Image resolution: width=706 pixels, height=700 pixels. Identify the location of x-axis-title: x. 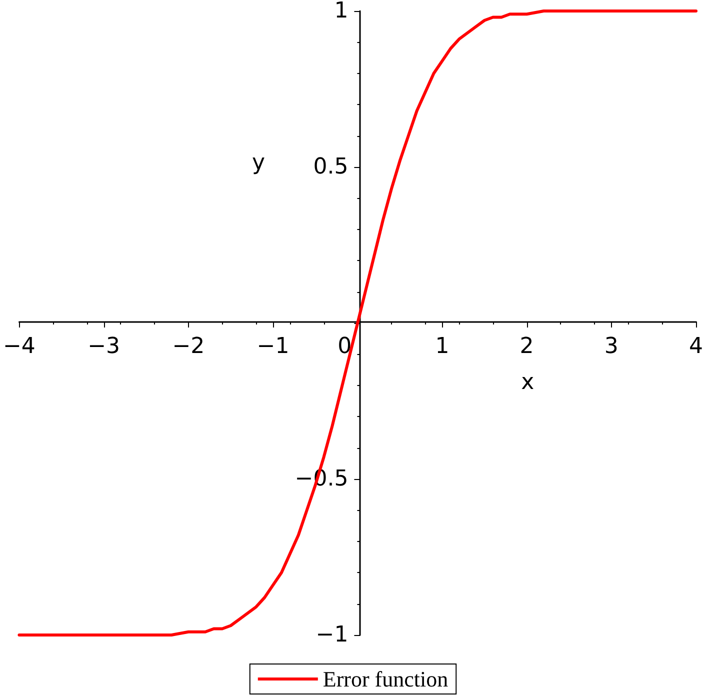
(527, 382).